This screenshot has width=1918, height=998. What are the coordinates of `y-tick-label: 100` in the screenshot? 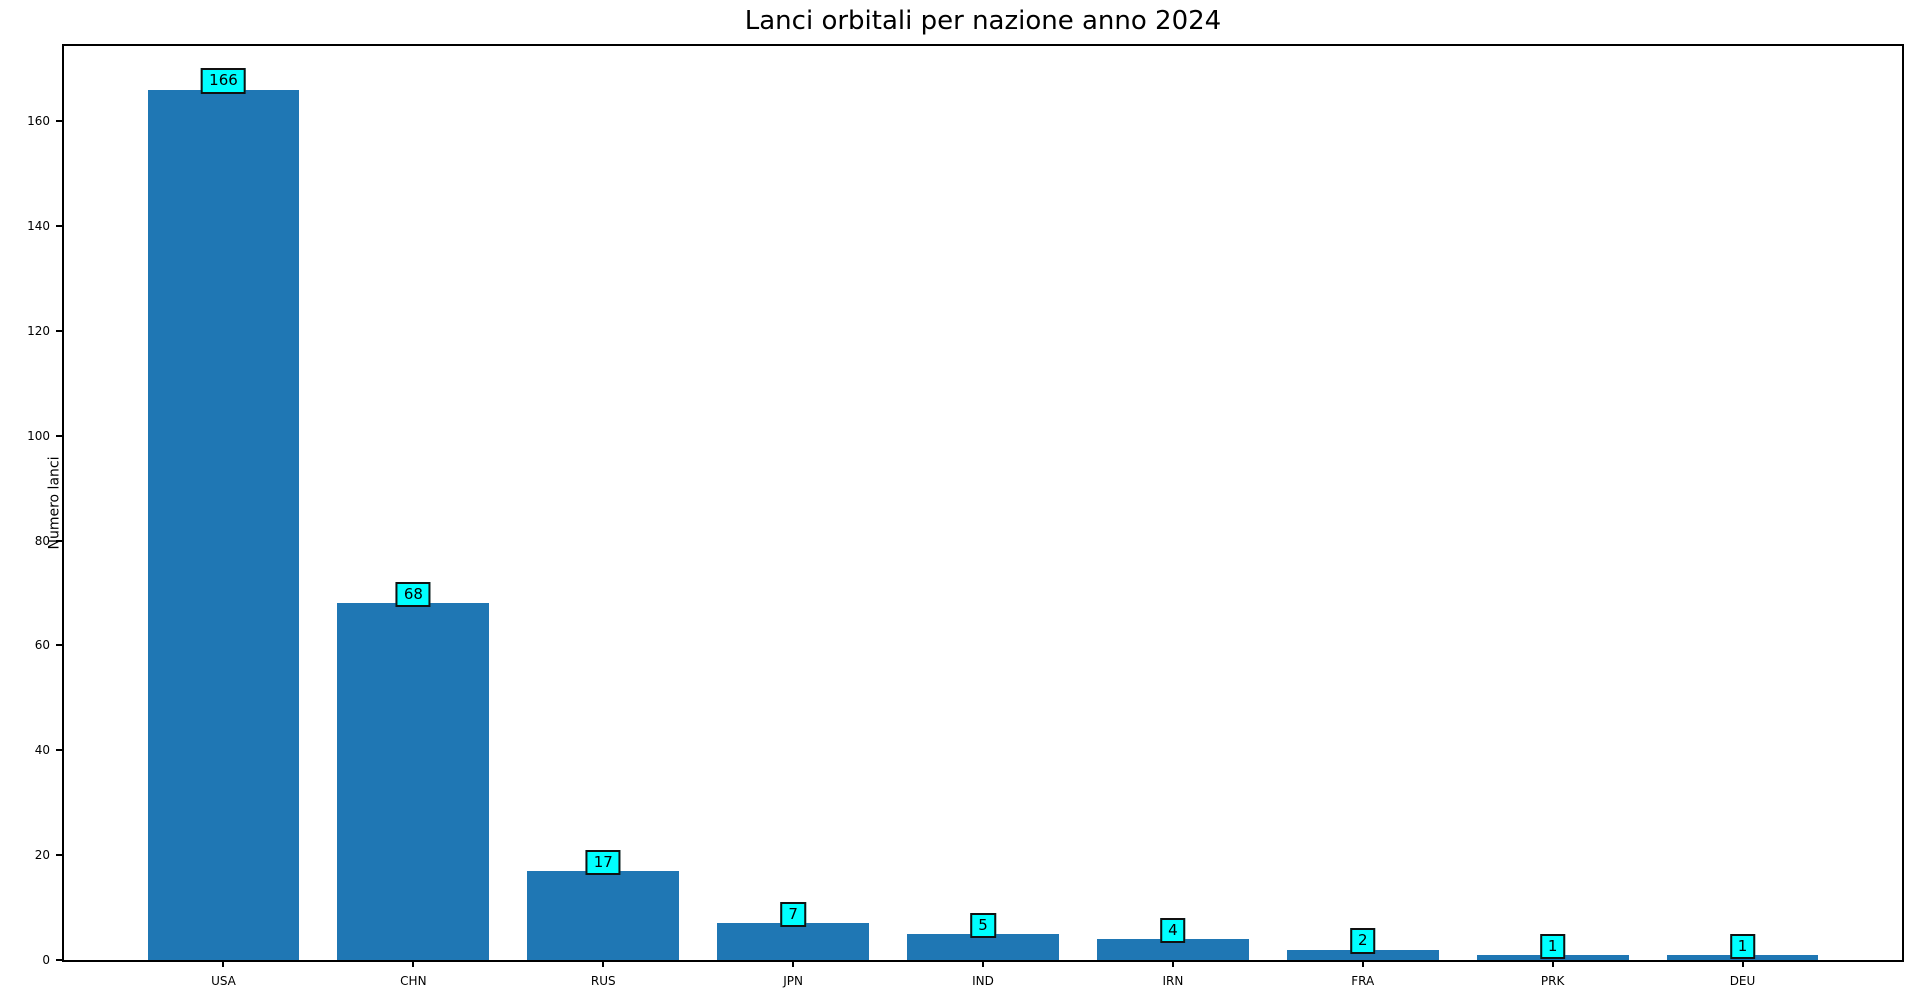 It's located at (38, 435).